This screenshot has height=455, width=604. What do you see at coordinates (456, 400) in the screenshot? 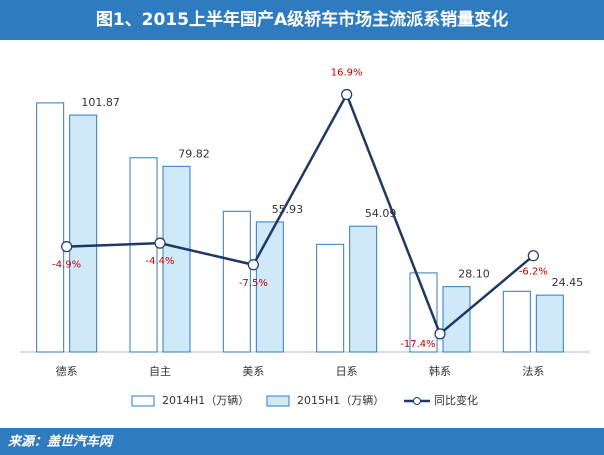
I see `legend-label: 同比变化` at bounding box center [456, 400].